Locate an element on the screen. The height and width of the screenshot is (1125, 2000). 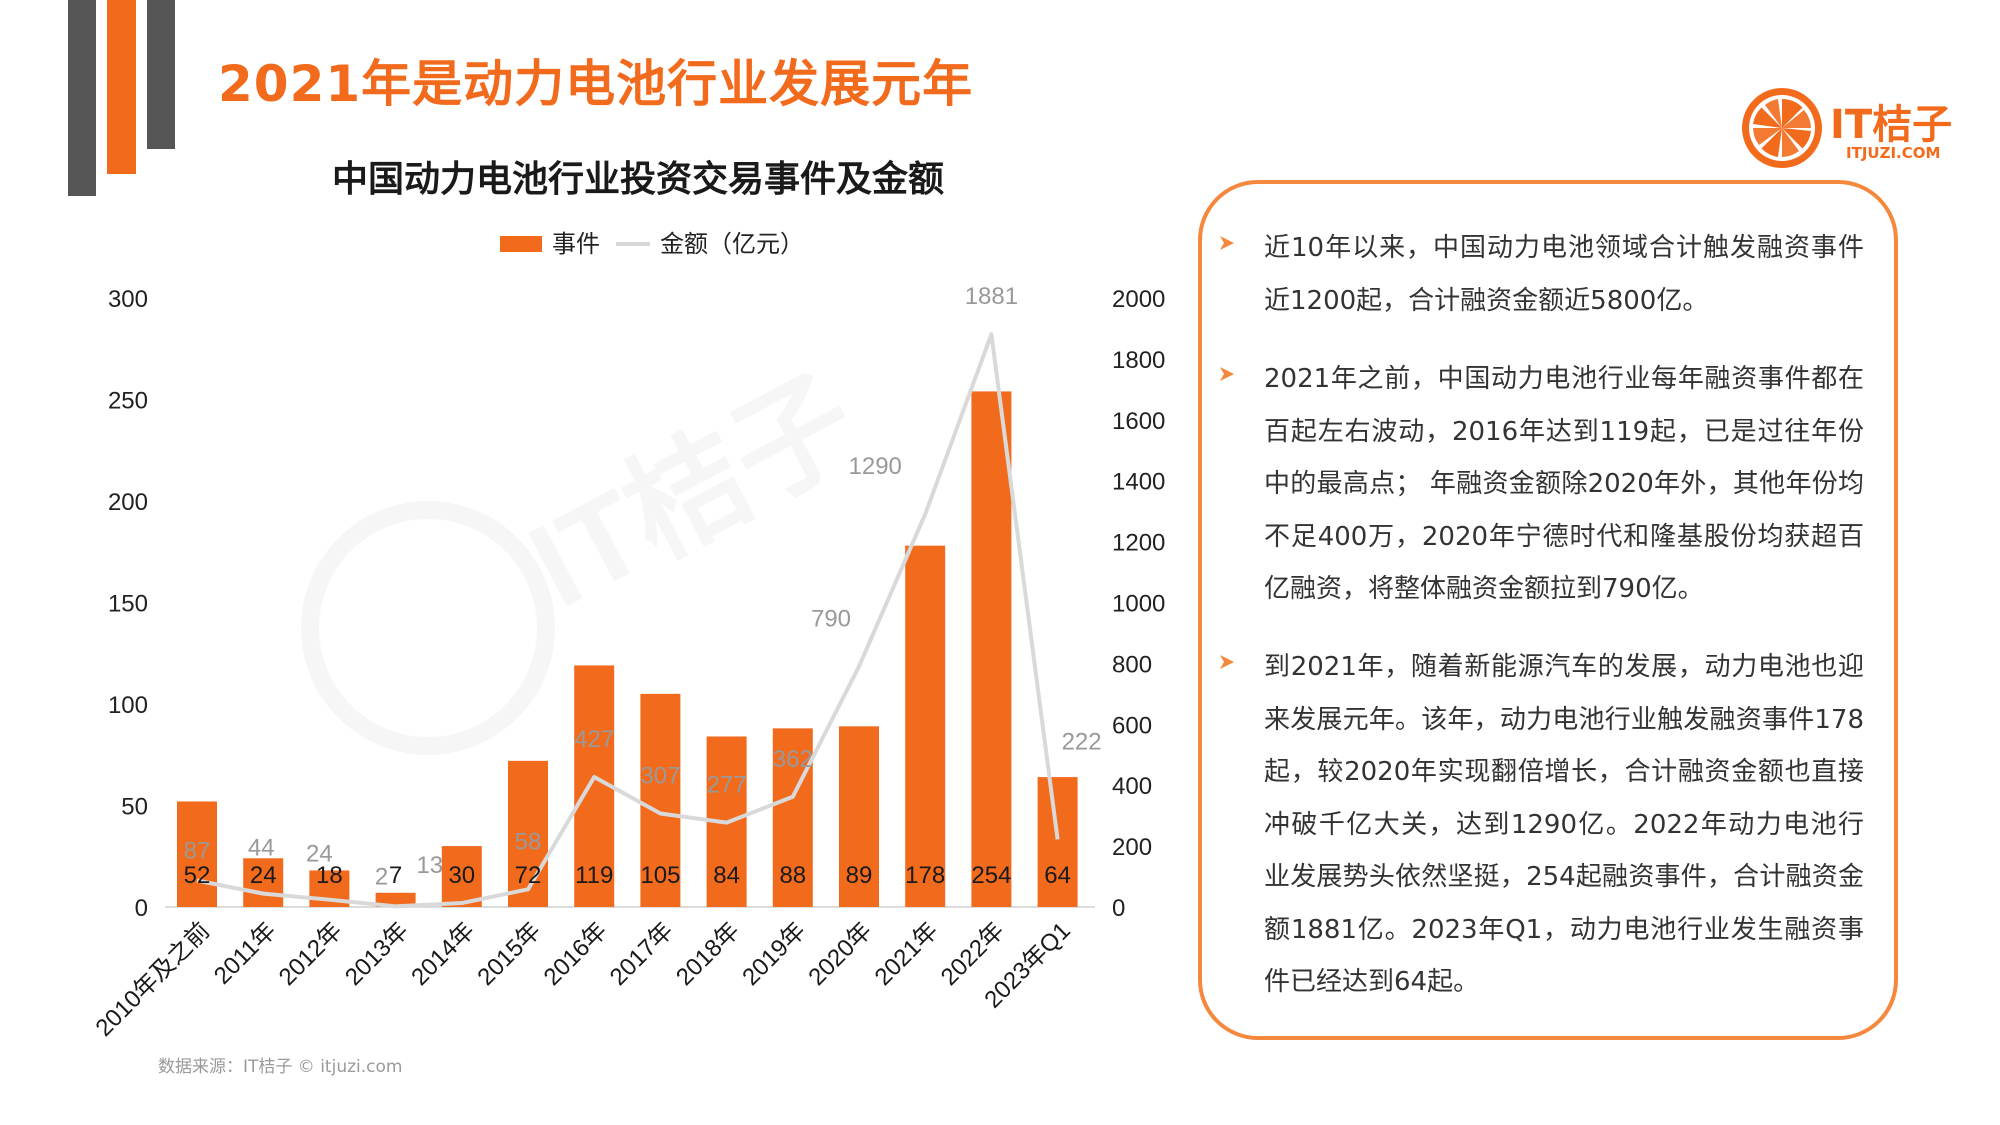
y-right-tick-label: 400 is located at coordinates (1132, 786).